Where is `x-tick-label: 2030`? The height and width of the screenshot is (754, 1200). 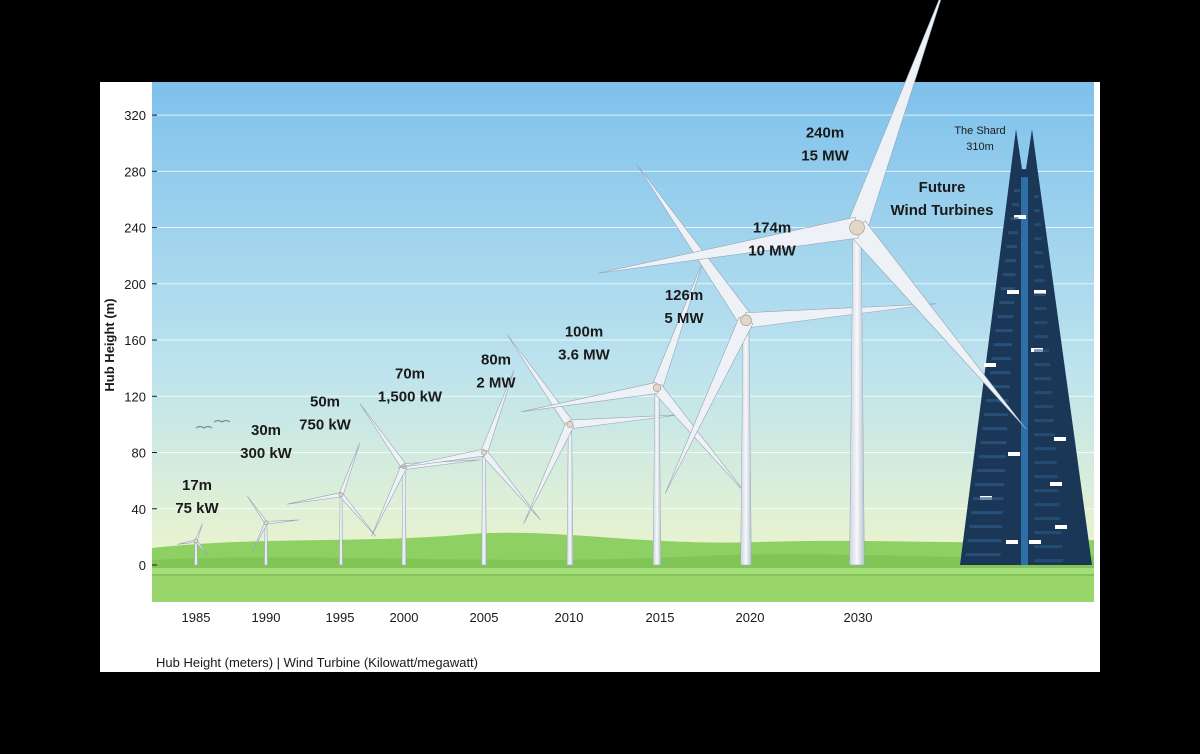
x-tick-label: 2030 is located at coordinates (858, 617).